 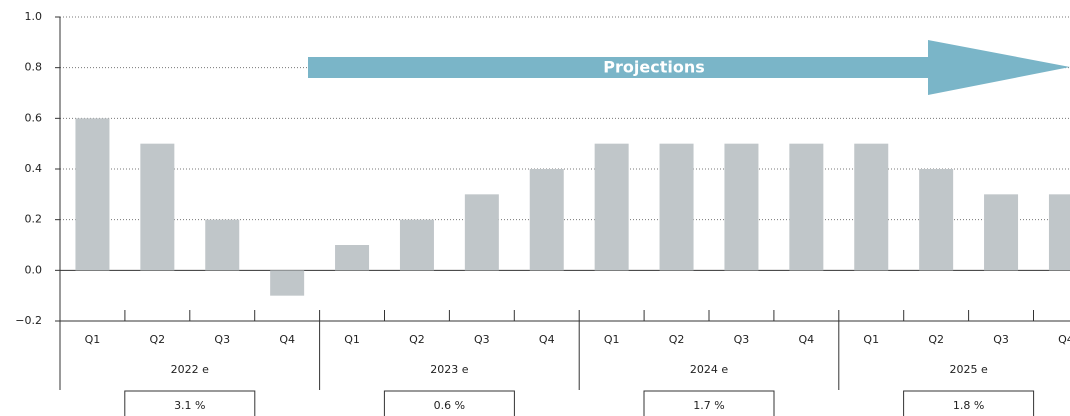 What do you see at coordinates (34, 219) in the screenshot?
I see `y-tick-label: 0.2` at bounding box center [34, 219].